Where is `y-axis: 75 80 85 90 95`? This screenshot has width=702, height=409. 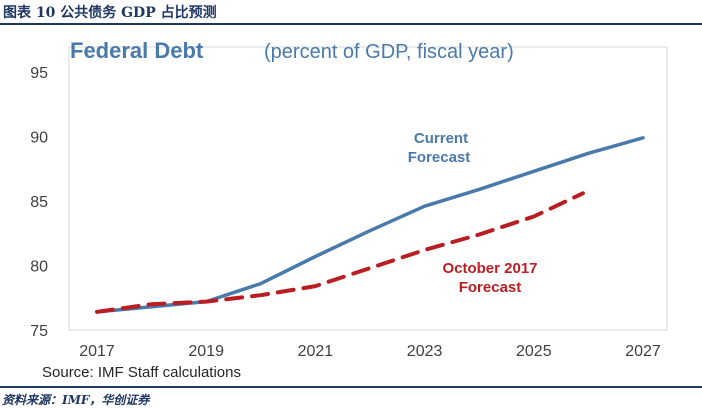
y-axis: 75 80 85 90 95 is located at coordinates (39, 202).